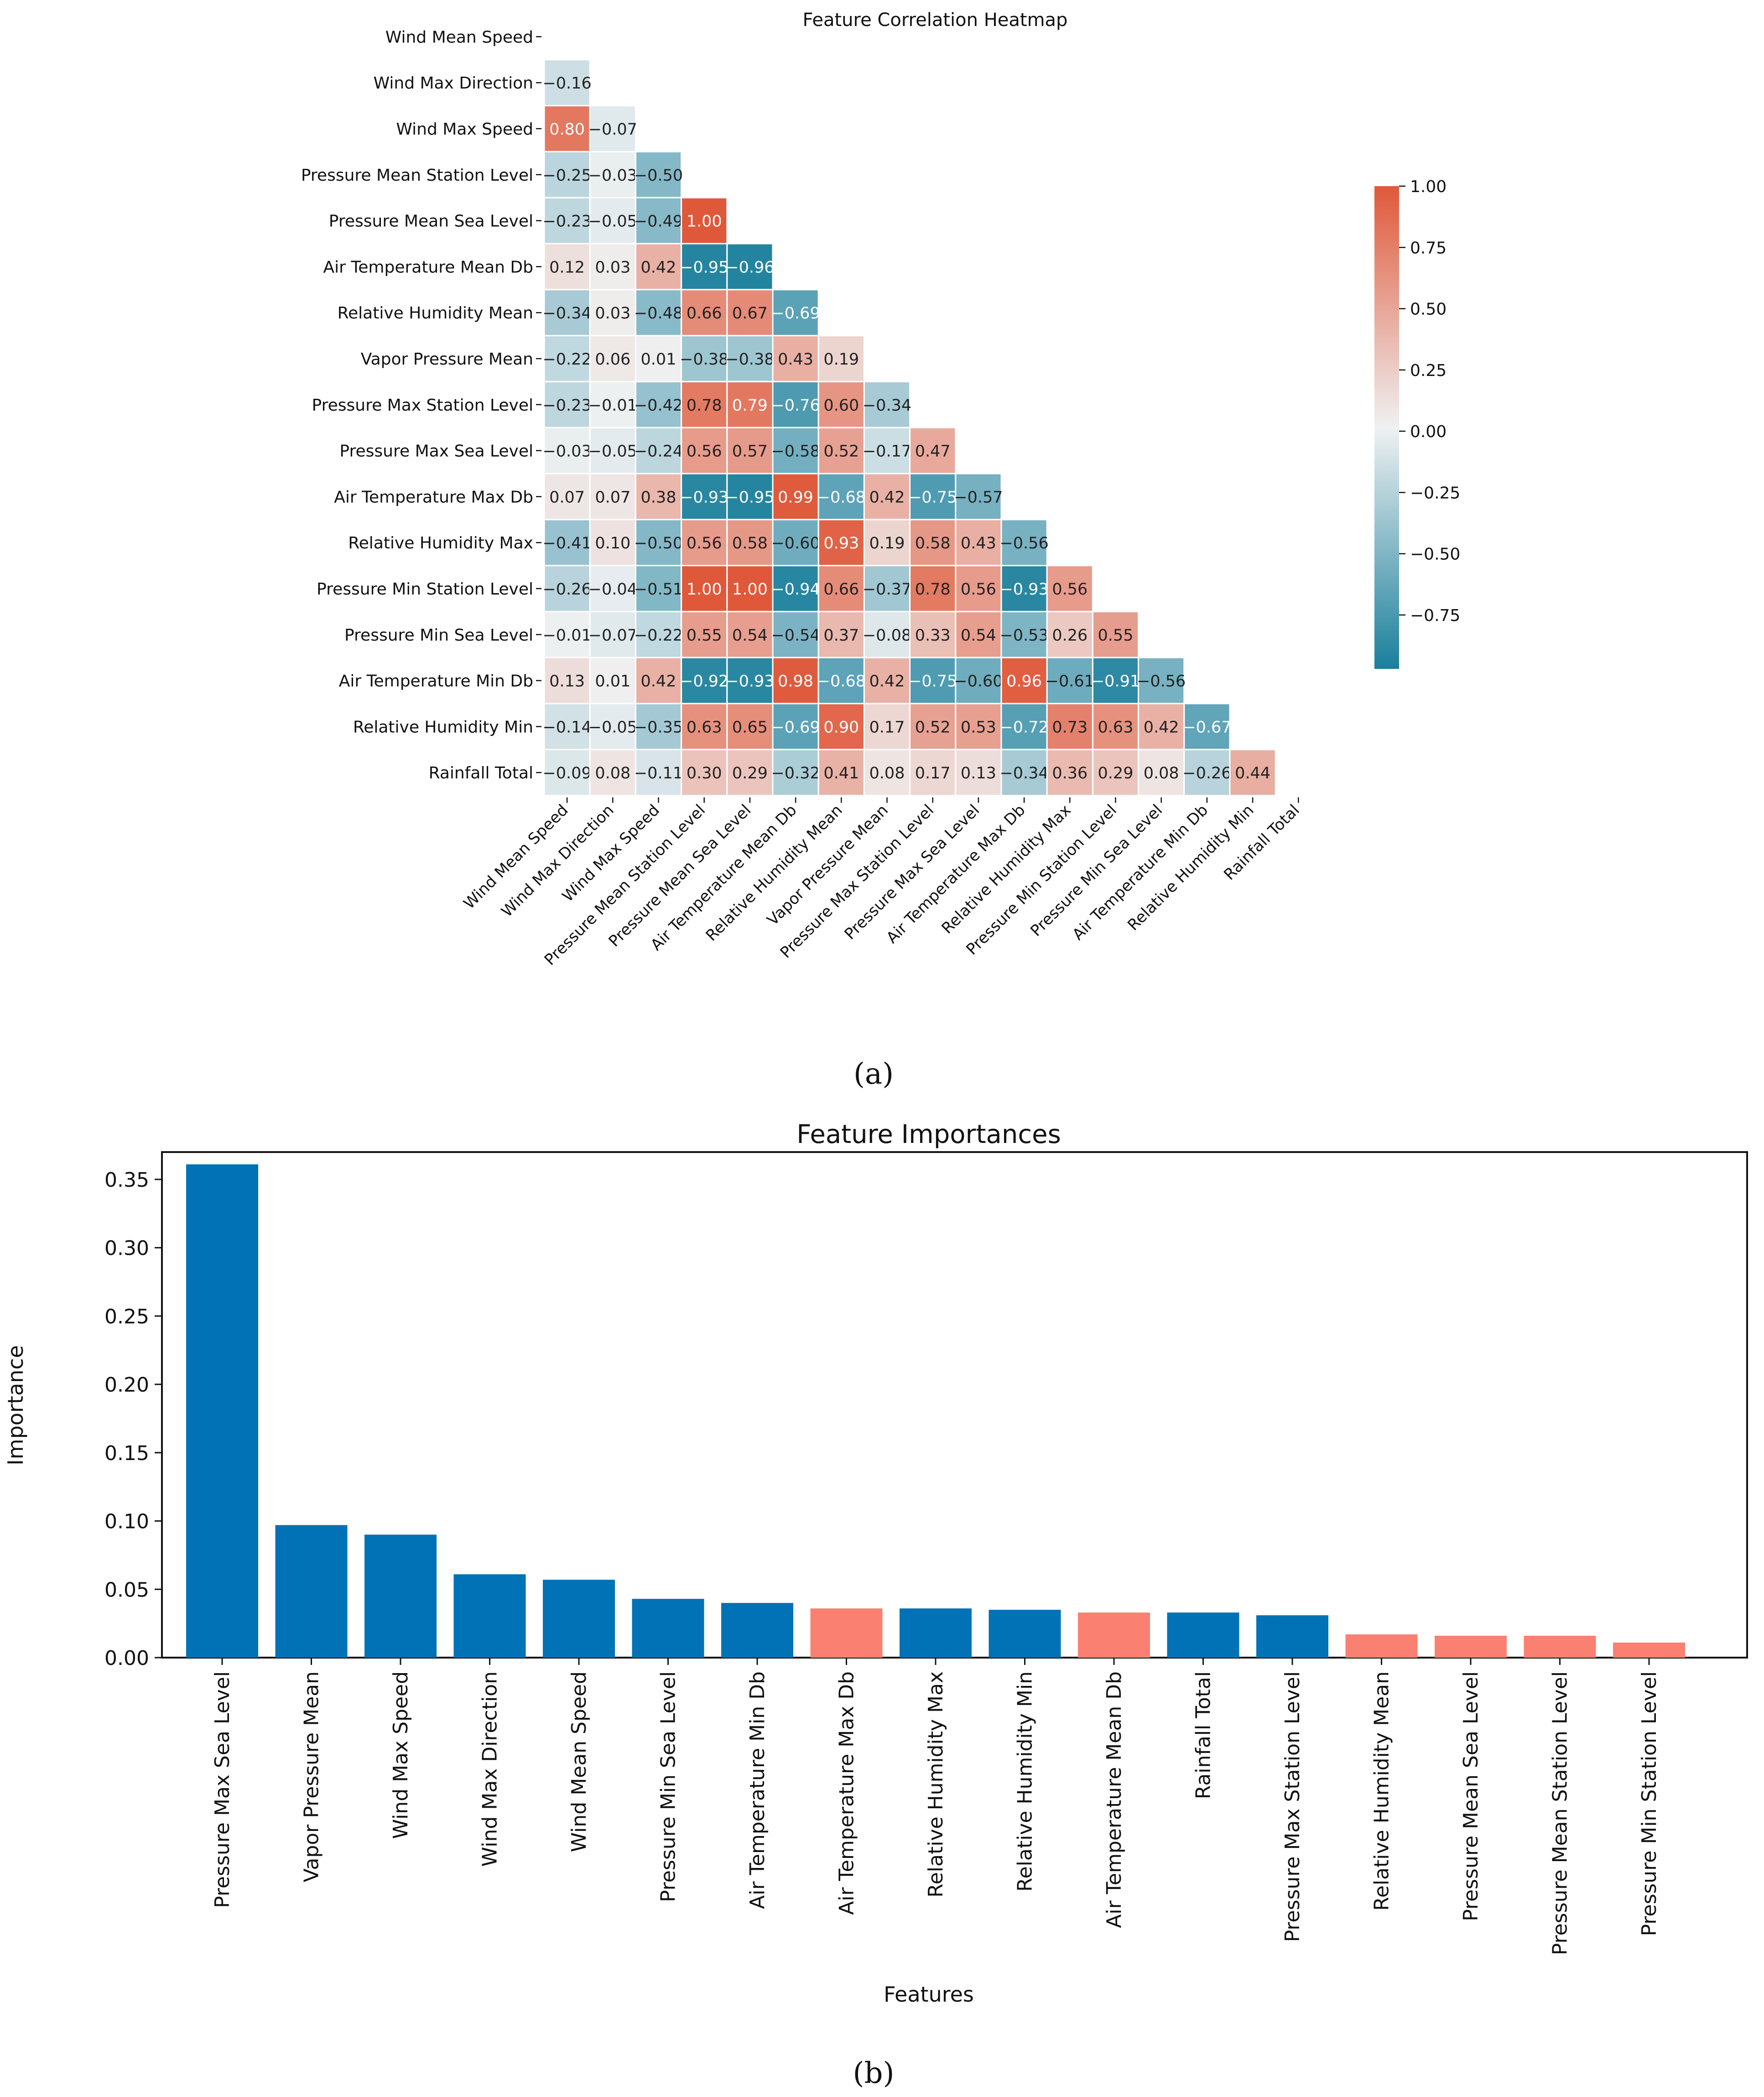 The height and width of the screenshot is (2097, 1764). What do you see at coordinates (1386, 427) in the screenshot?
I see `colorbar-gradient` at bounding box center [1386, 427].